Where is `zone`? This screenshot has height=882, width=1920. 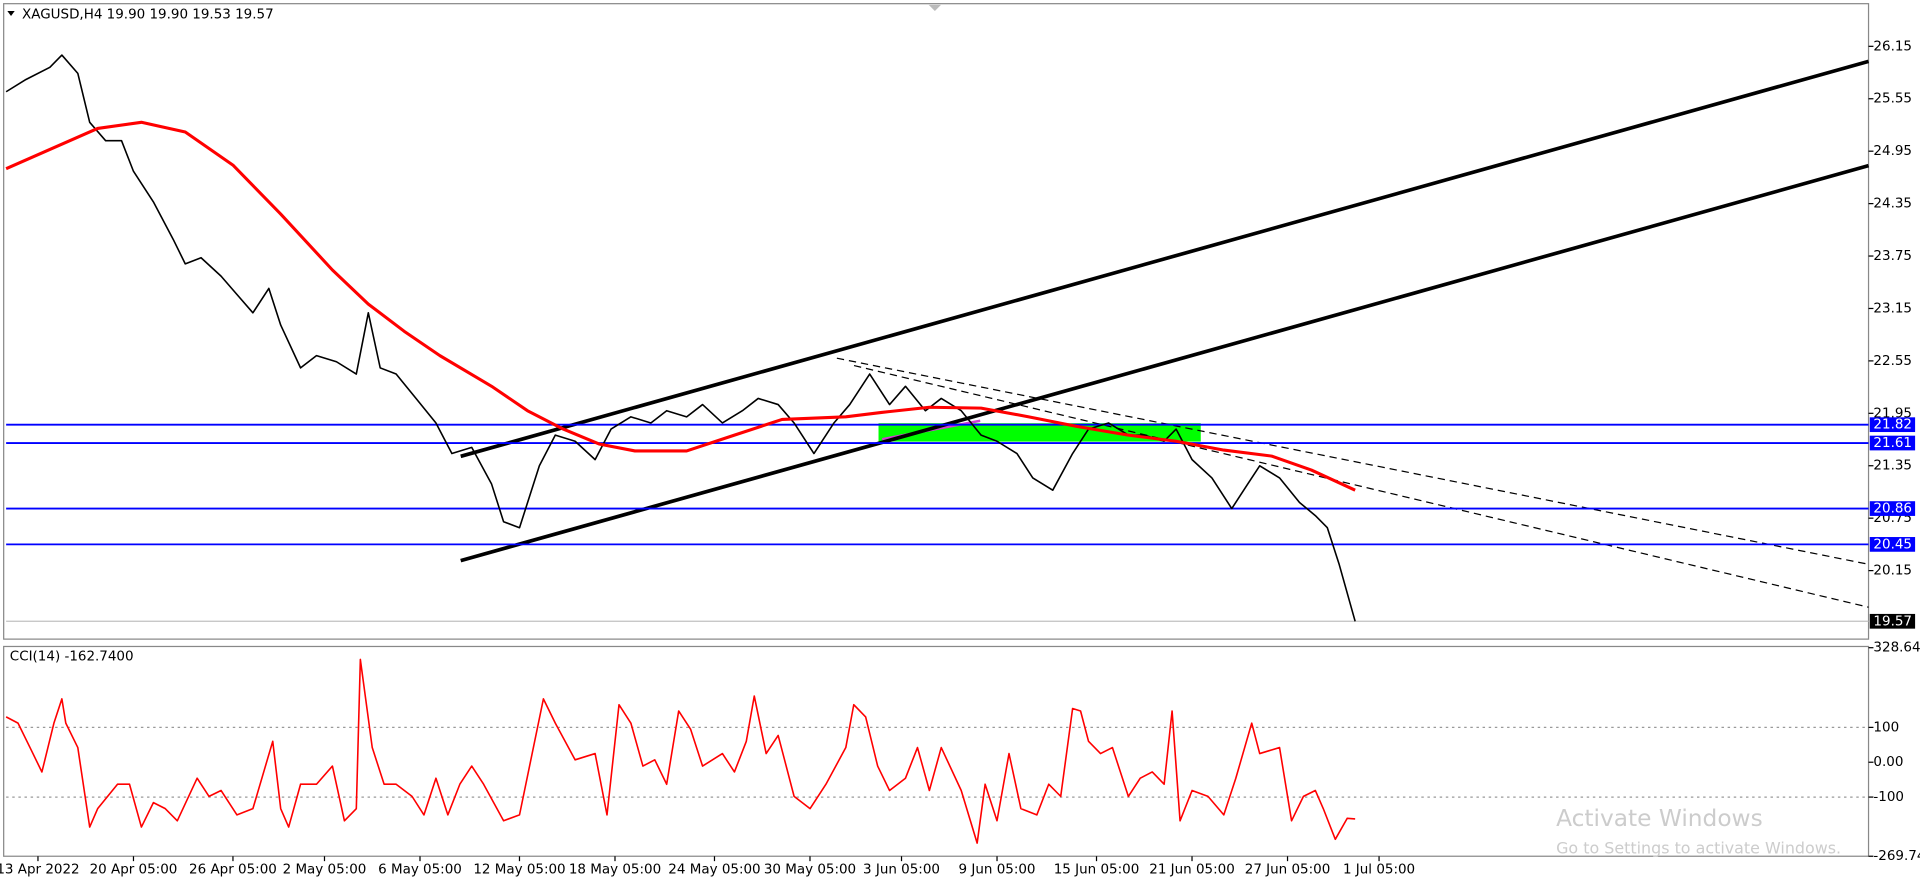 zone is located at coordinates (1039, 432).